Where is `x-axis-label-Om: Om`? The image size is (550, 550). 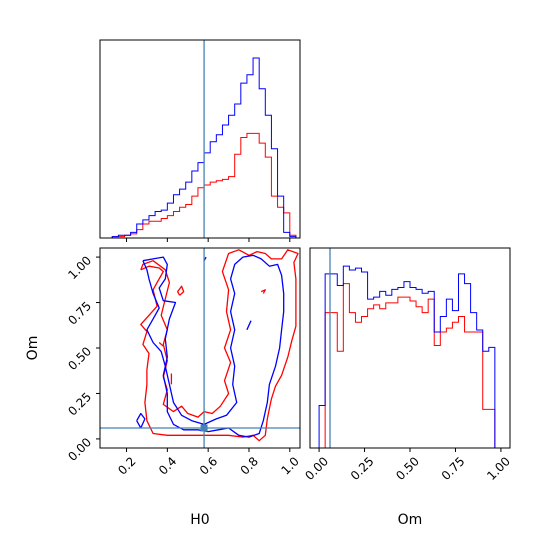 x-axis-label-Om: Om is located at coordinates (410, 520).